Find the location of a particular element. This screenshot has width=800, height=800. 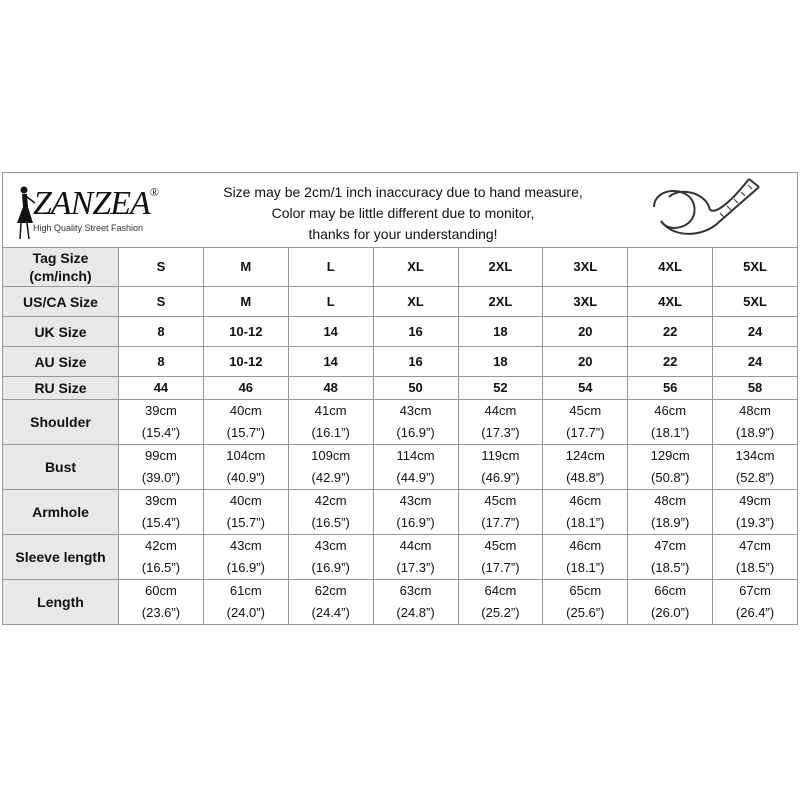

cell-line: (42.9”) is located at coordinates (330, 477).